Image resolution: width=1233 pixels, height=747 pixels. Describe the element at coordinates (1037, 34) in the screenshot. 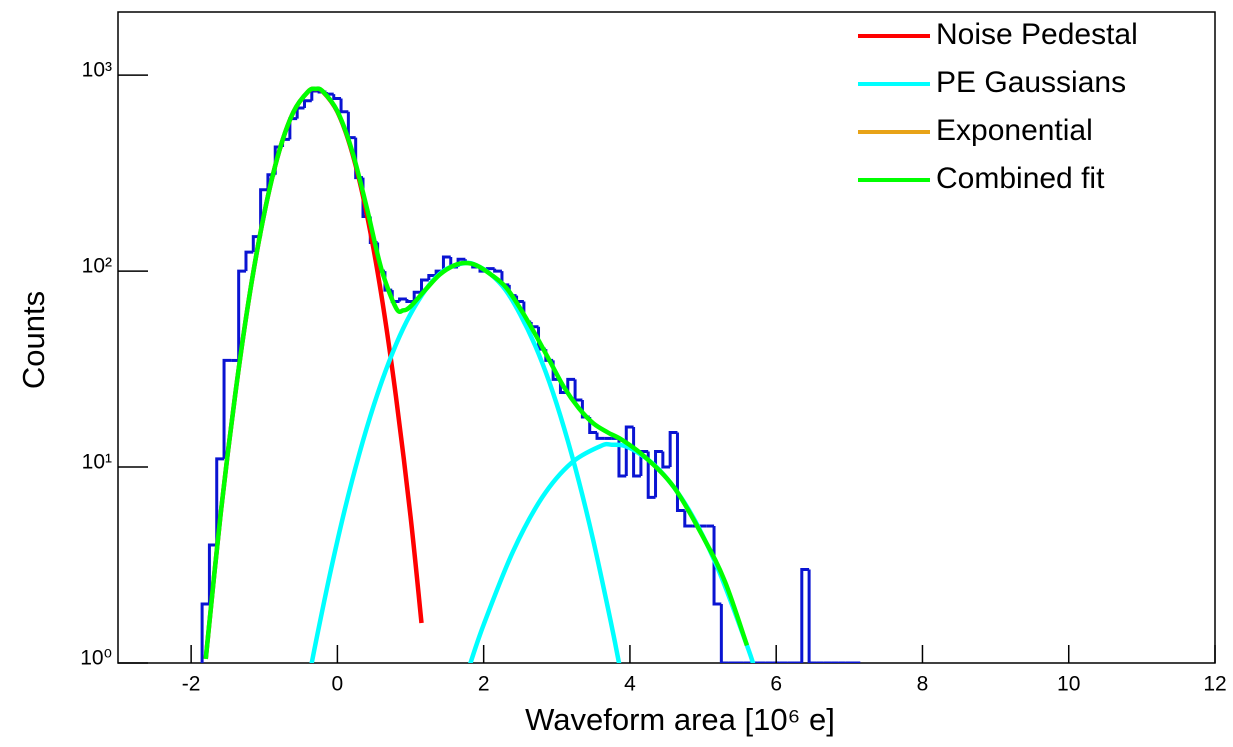

I see `legend-label: Noise Pedestal` at that location.